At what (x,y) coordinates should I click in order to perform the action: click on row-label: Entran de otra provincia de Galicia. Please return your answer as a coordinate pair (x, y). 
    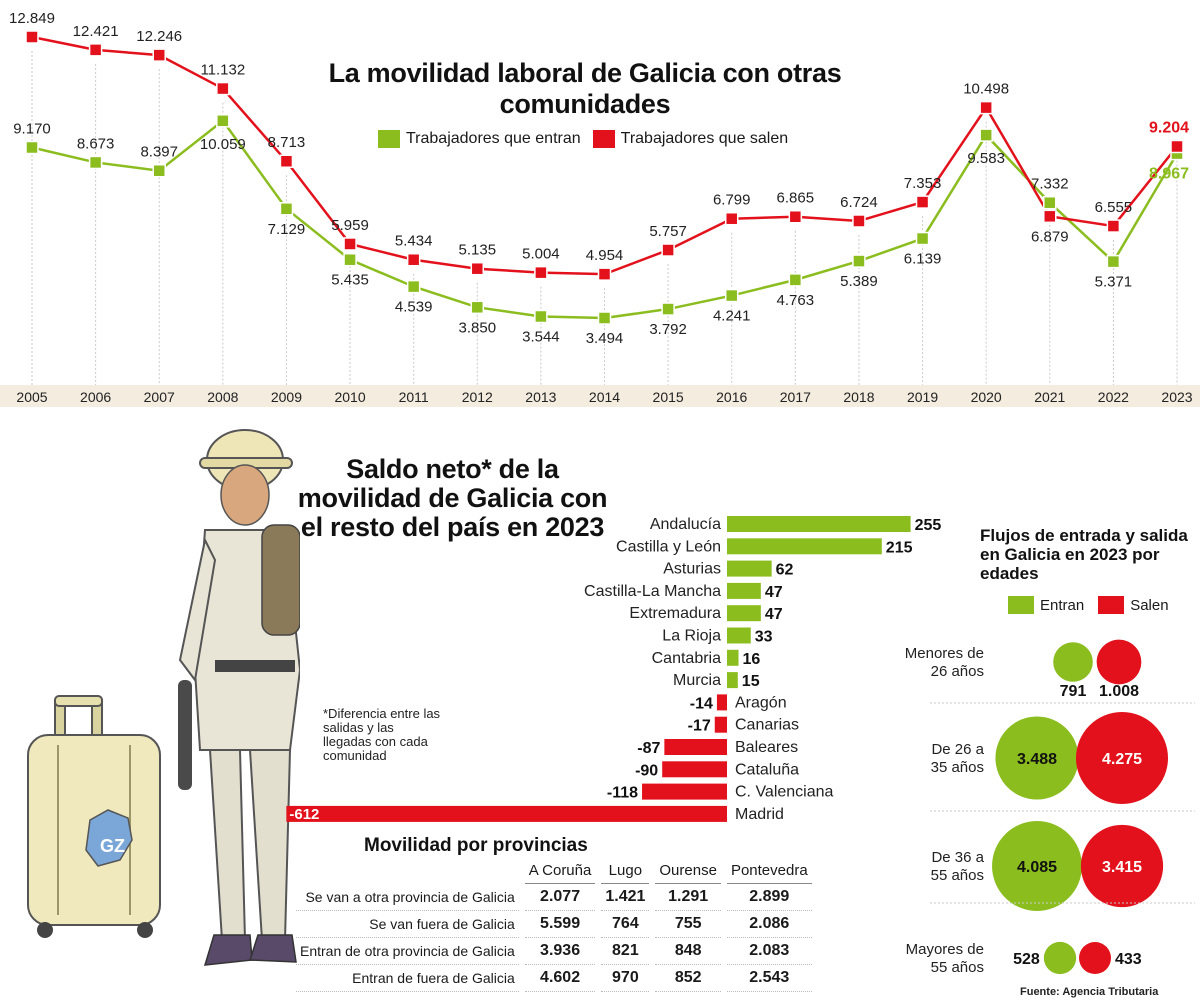
    Looking at the image, I should click on (407, 951).